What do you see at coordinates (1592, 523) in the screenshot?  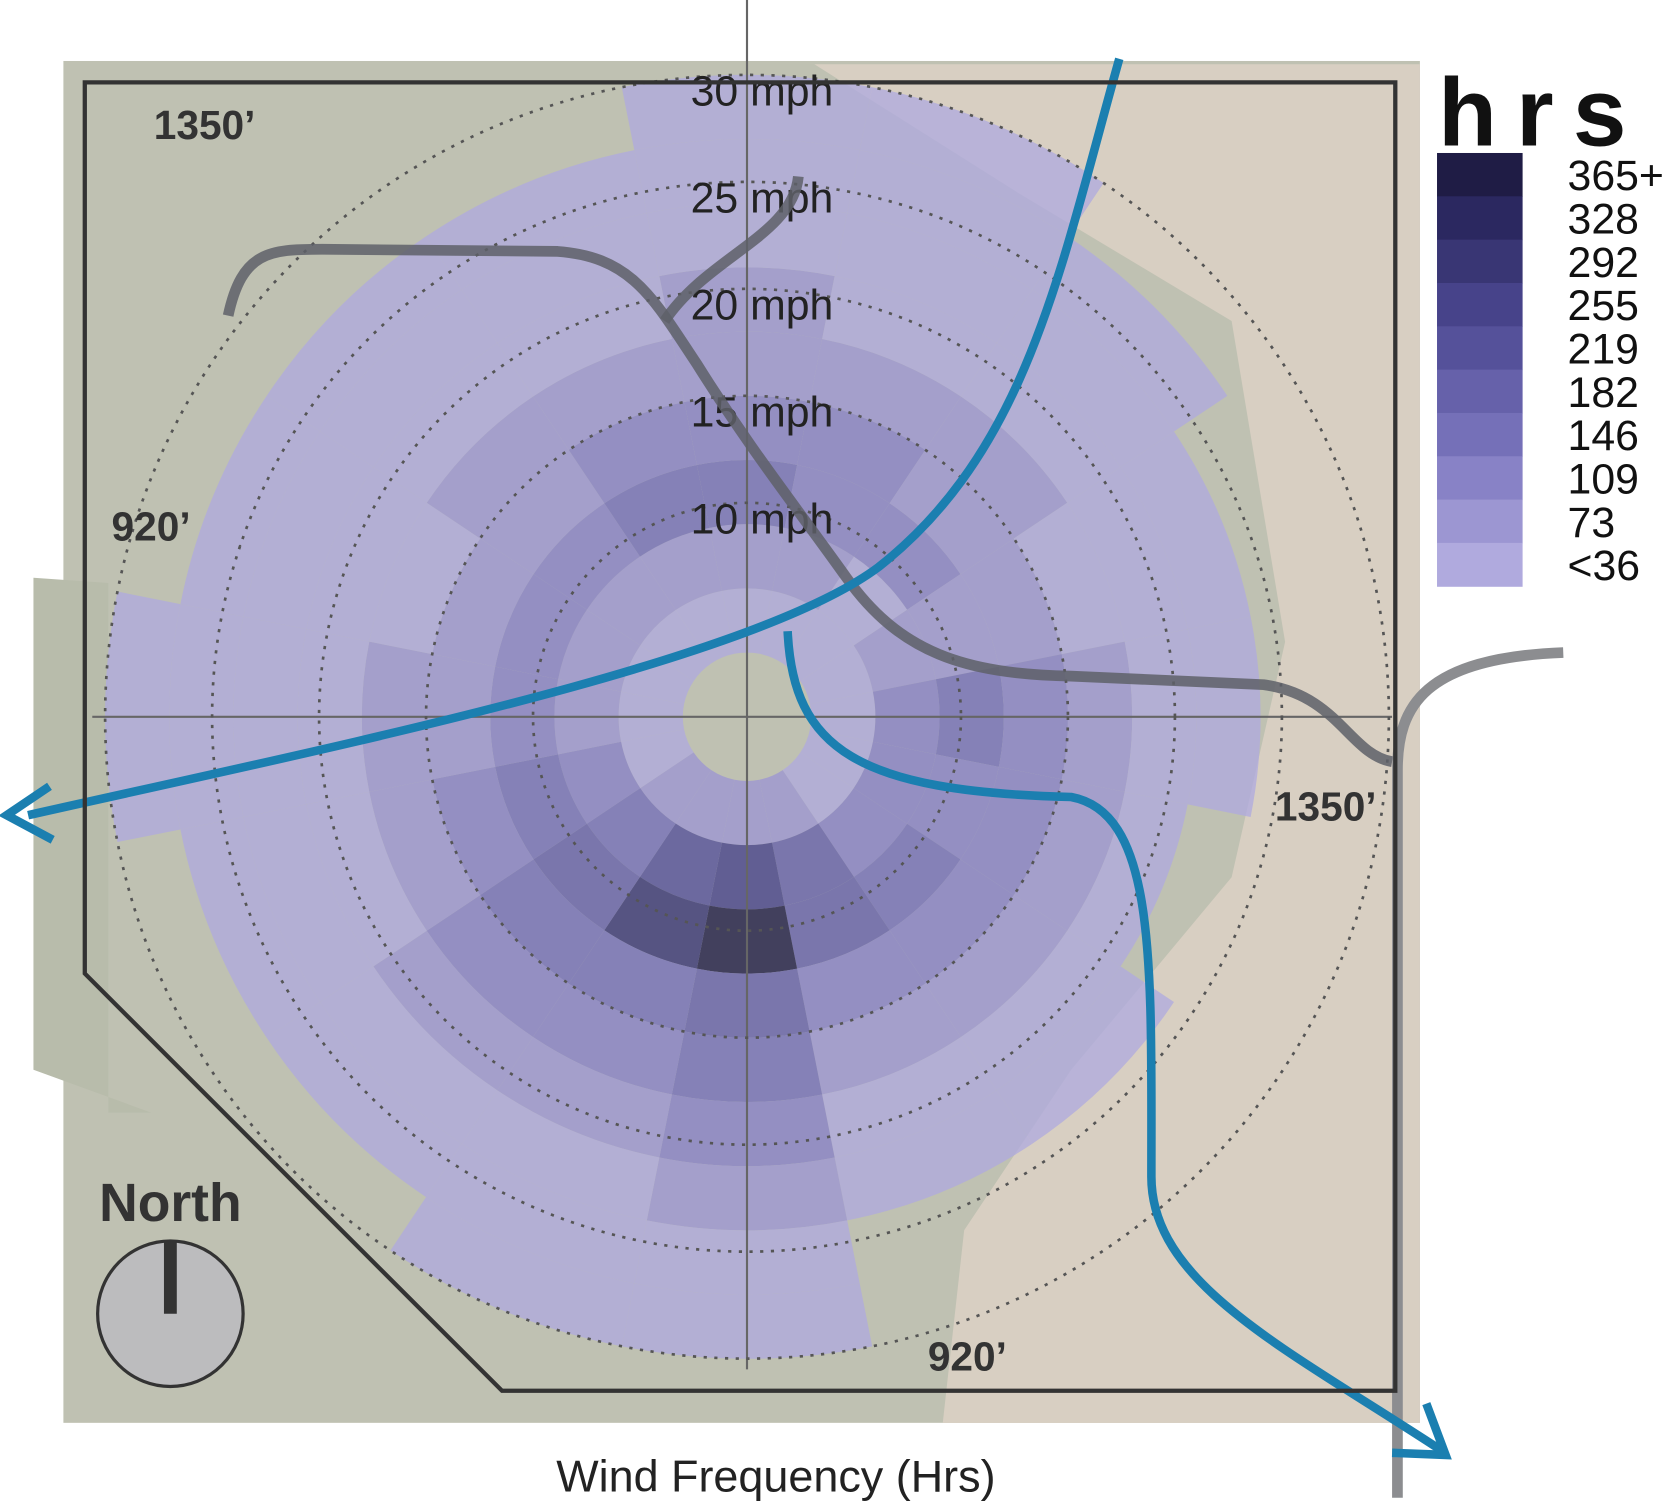 I see `legend-label: 73` at bounding box center [1592, 523].